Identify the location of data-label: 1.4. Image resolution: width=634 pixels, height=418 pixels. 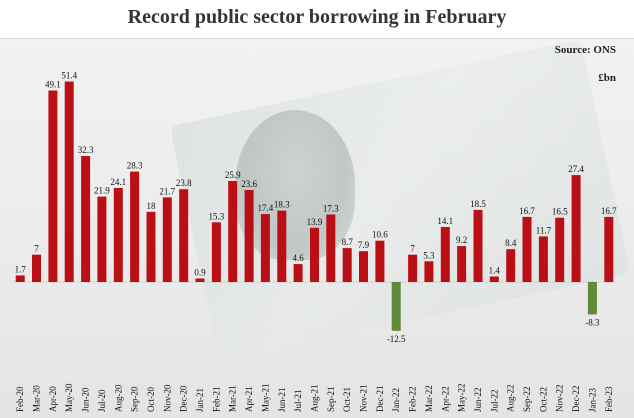
(495, 271).